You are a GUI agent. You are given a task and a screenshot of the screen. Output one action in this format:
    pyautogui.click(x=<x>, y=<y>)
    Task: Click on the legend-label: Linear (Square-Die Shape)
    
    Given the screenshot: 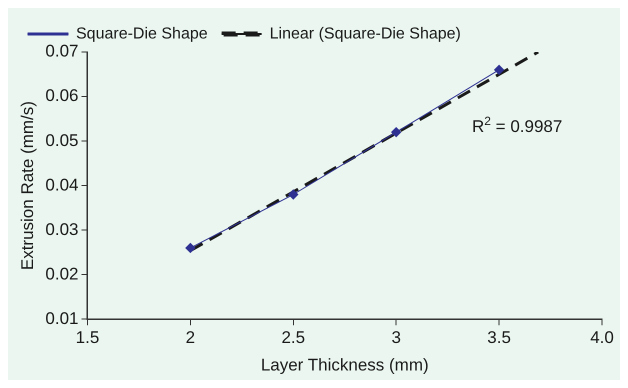 What is the action you would take?
    pyautogui.click(x=365, y=33)
    